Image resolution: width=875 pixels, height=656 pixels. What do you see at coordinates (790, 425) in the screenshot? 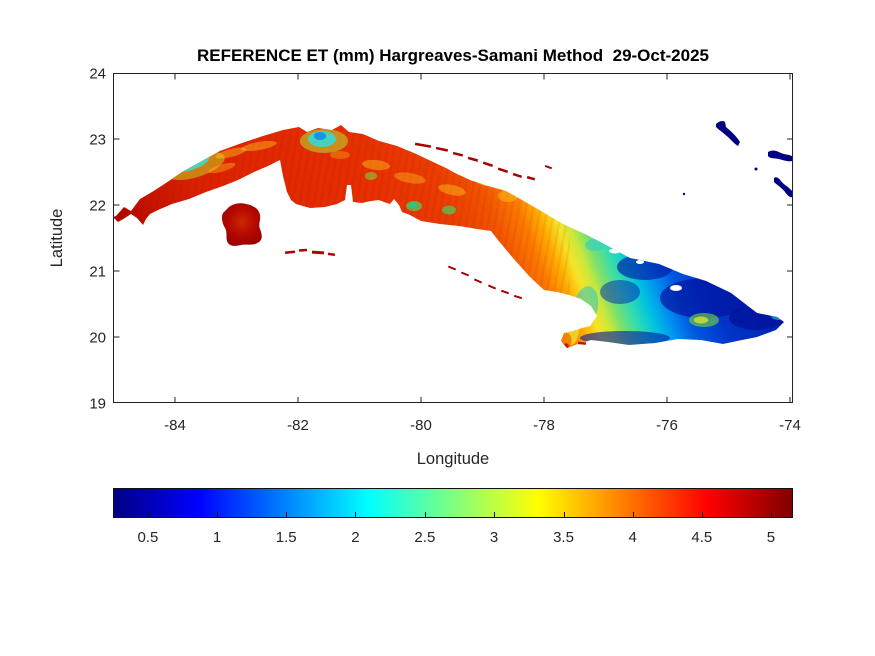
I see `x-tick-label: -74` at bounding box center [790, 425].